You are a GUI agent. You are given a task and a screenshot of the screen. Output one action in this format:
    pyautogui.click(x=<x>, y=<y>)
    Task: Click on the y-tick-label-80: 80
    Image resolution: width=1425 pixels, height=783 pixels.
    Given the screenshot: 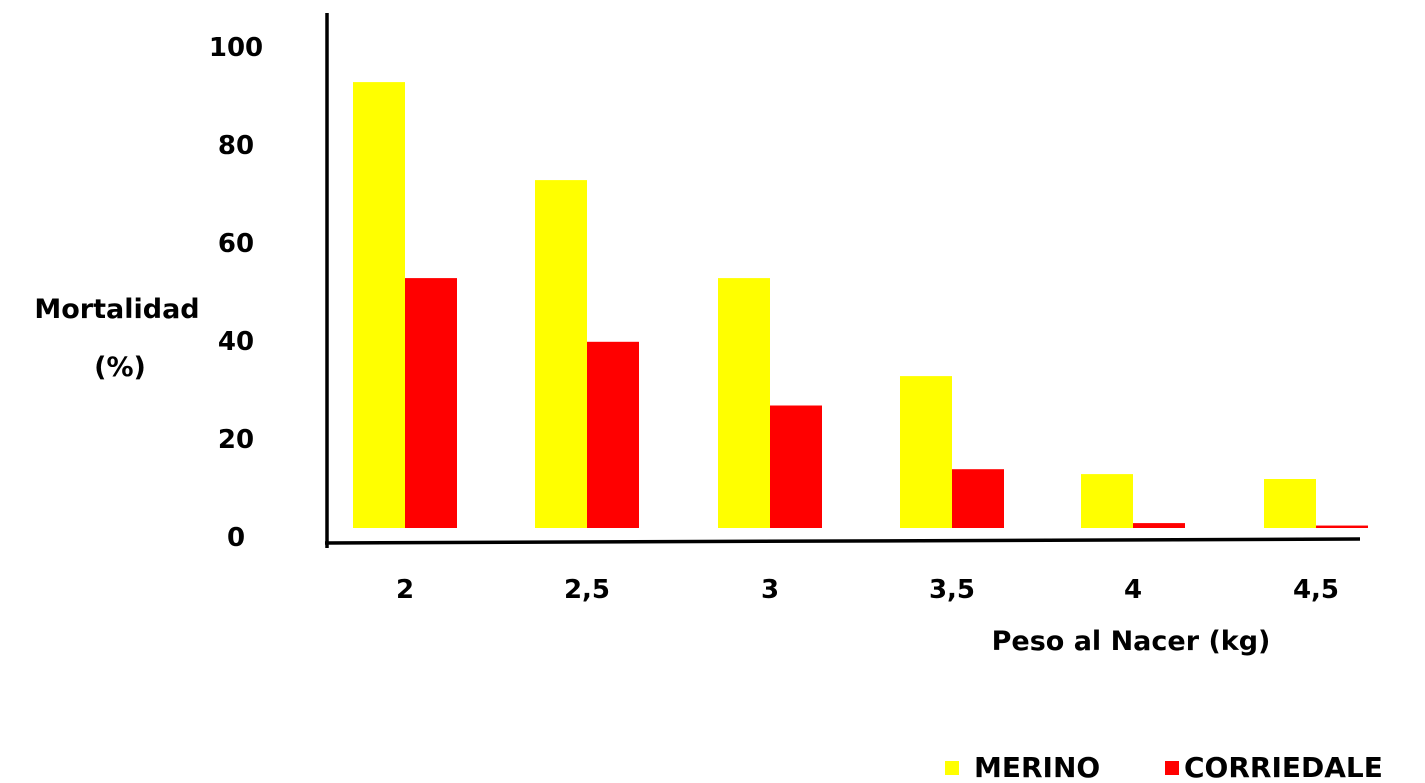 What is the action you would take?
    pyautogui.click(x=236, y=146)
    